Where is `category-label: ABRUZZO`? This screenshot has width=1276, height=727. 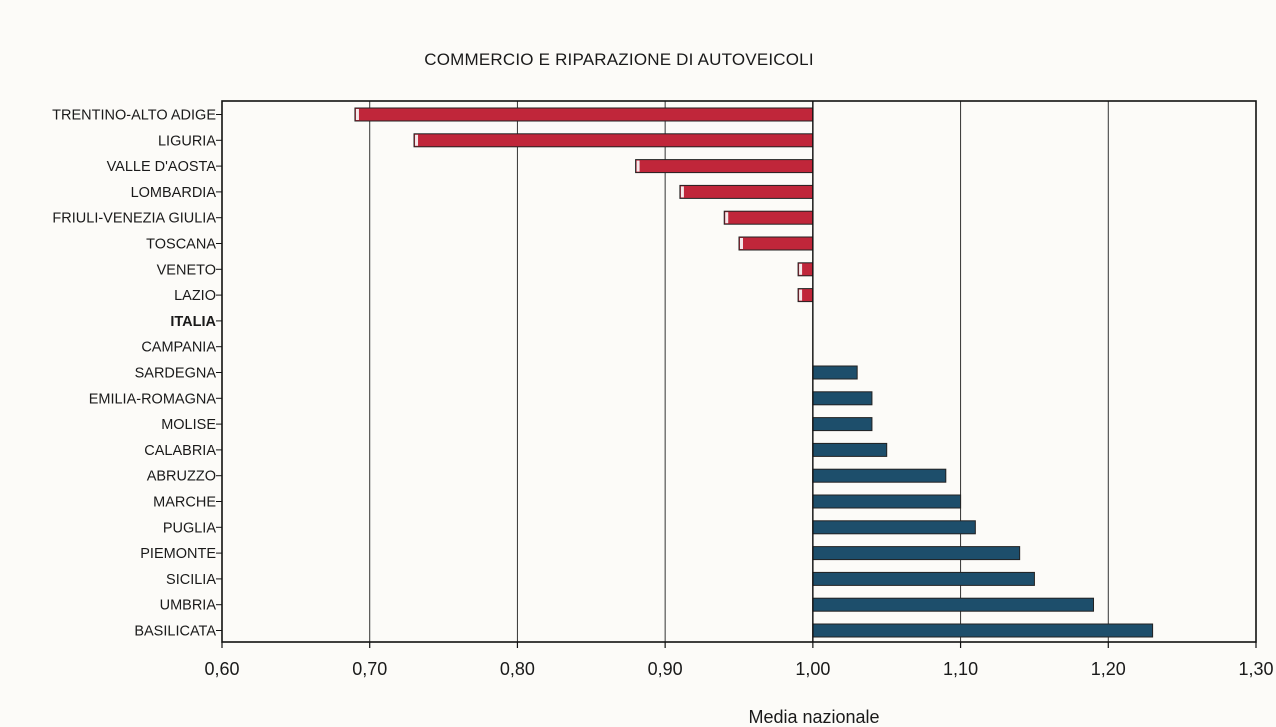 category-label: ABRUZZO is located at coordinates (181, 477).